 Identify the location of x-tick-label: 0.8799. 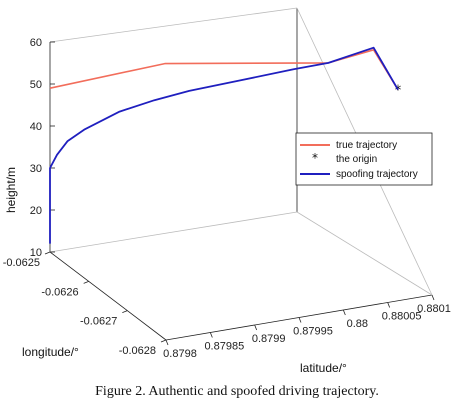
(269, 339).